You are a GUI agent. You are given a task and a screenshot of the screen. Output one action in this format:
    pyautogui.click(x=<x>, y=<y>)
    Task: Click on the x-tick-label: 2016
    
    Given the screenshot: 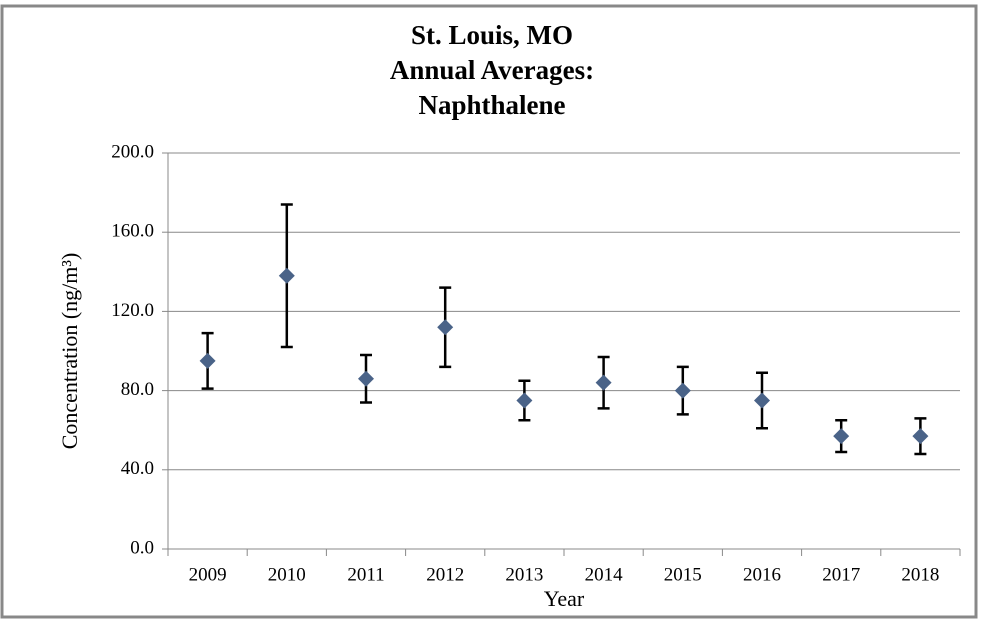 What is the action you would take?
    pyautogui.click(x=762, y=574)
    